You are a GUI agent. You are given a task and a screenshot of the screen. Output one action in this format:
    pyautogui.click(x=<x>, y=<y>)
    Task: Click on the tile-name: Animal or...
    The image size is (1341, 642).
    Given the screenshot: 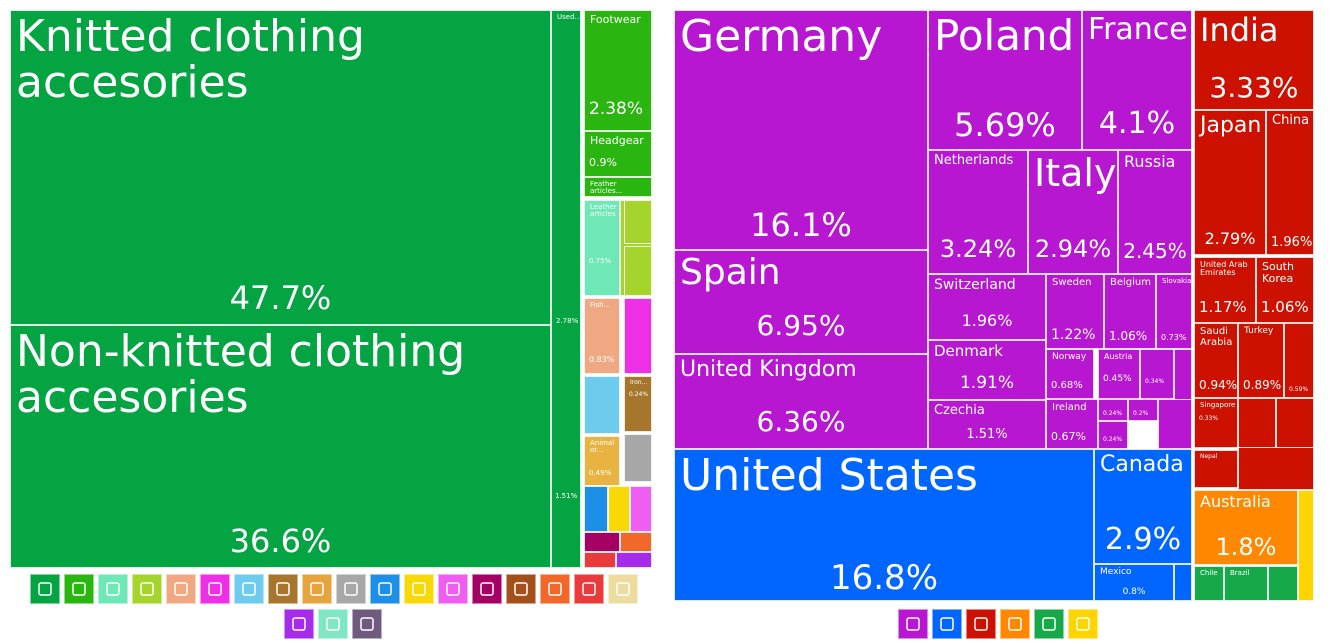 What is the action you would take?
    pyautogui.click(x=602, y=447)
    